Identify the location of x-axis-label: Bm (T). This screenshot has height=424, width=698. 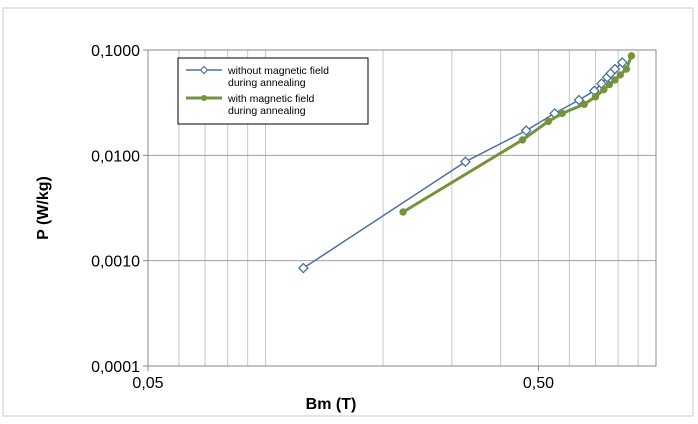
(331, 404).